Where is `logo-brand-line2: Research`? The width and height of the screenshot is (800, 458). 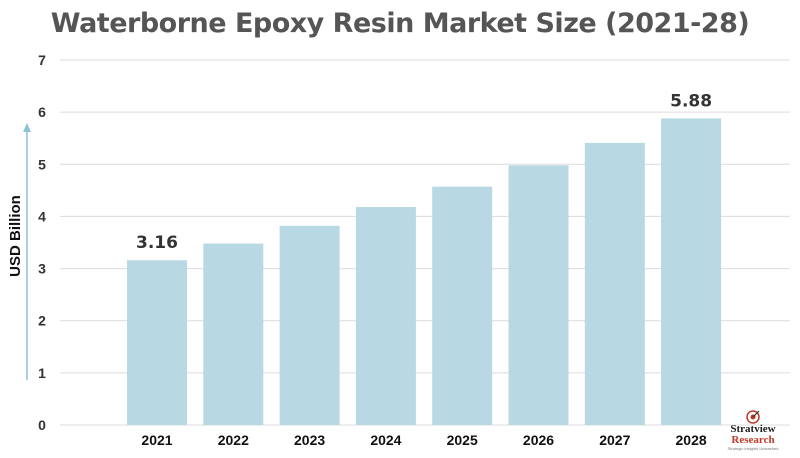
logo-brand-line2: Research is located at coordinates (753, 440).